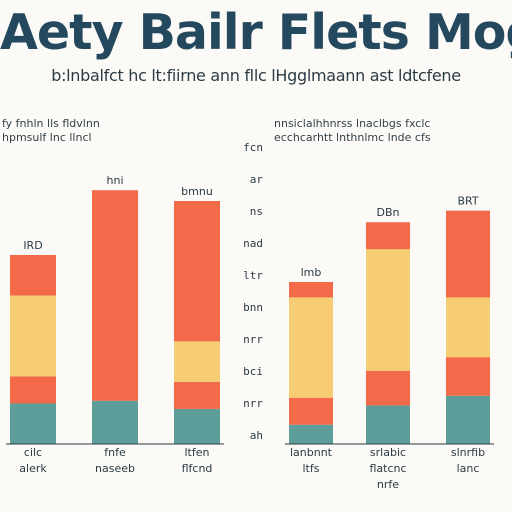  I want to click on chart-note: fy fnhln lls fldvlnn, so click(51, 123).